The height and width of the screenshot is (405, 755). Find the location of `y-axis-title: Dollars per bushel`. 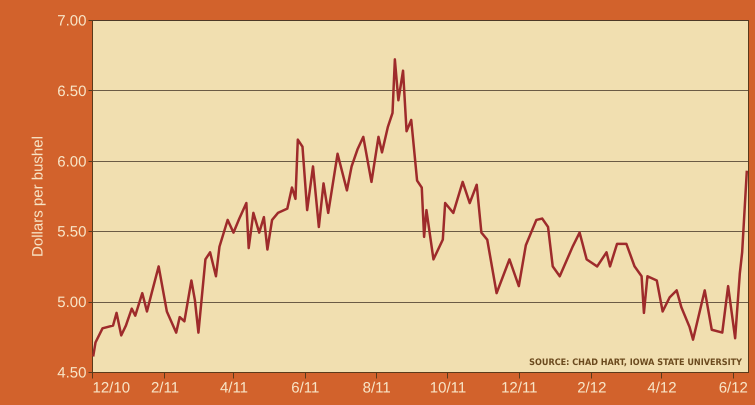

y-axis-title: Dollars per bushel is located at coordinates (37, 196).